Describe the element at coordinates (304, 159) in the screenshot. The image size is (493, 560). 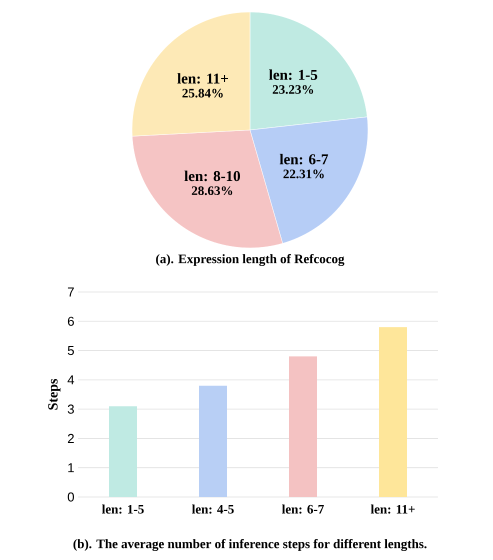
I see `slice-label: len: 6-7` at that location.